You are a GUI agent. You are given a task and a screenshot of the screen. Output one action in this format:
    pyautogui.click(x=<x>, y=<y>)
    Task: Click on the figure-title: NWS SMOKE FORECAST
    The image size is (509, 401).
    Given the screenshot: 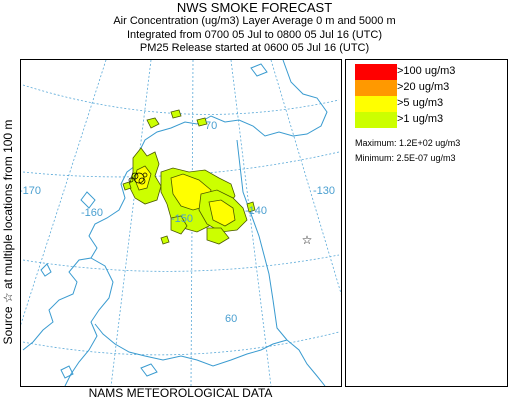 What is the action you would take?
    pyautogui.click(x=254, y=7)
    